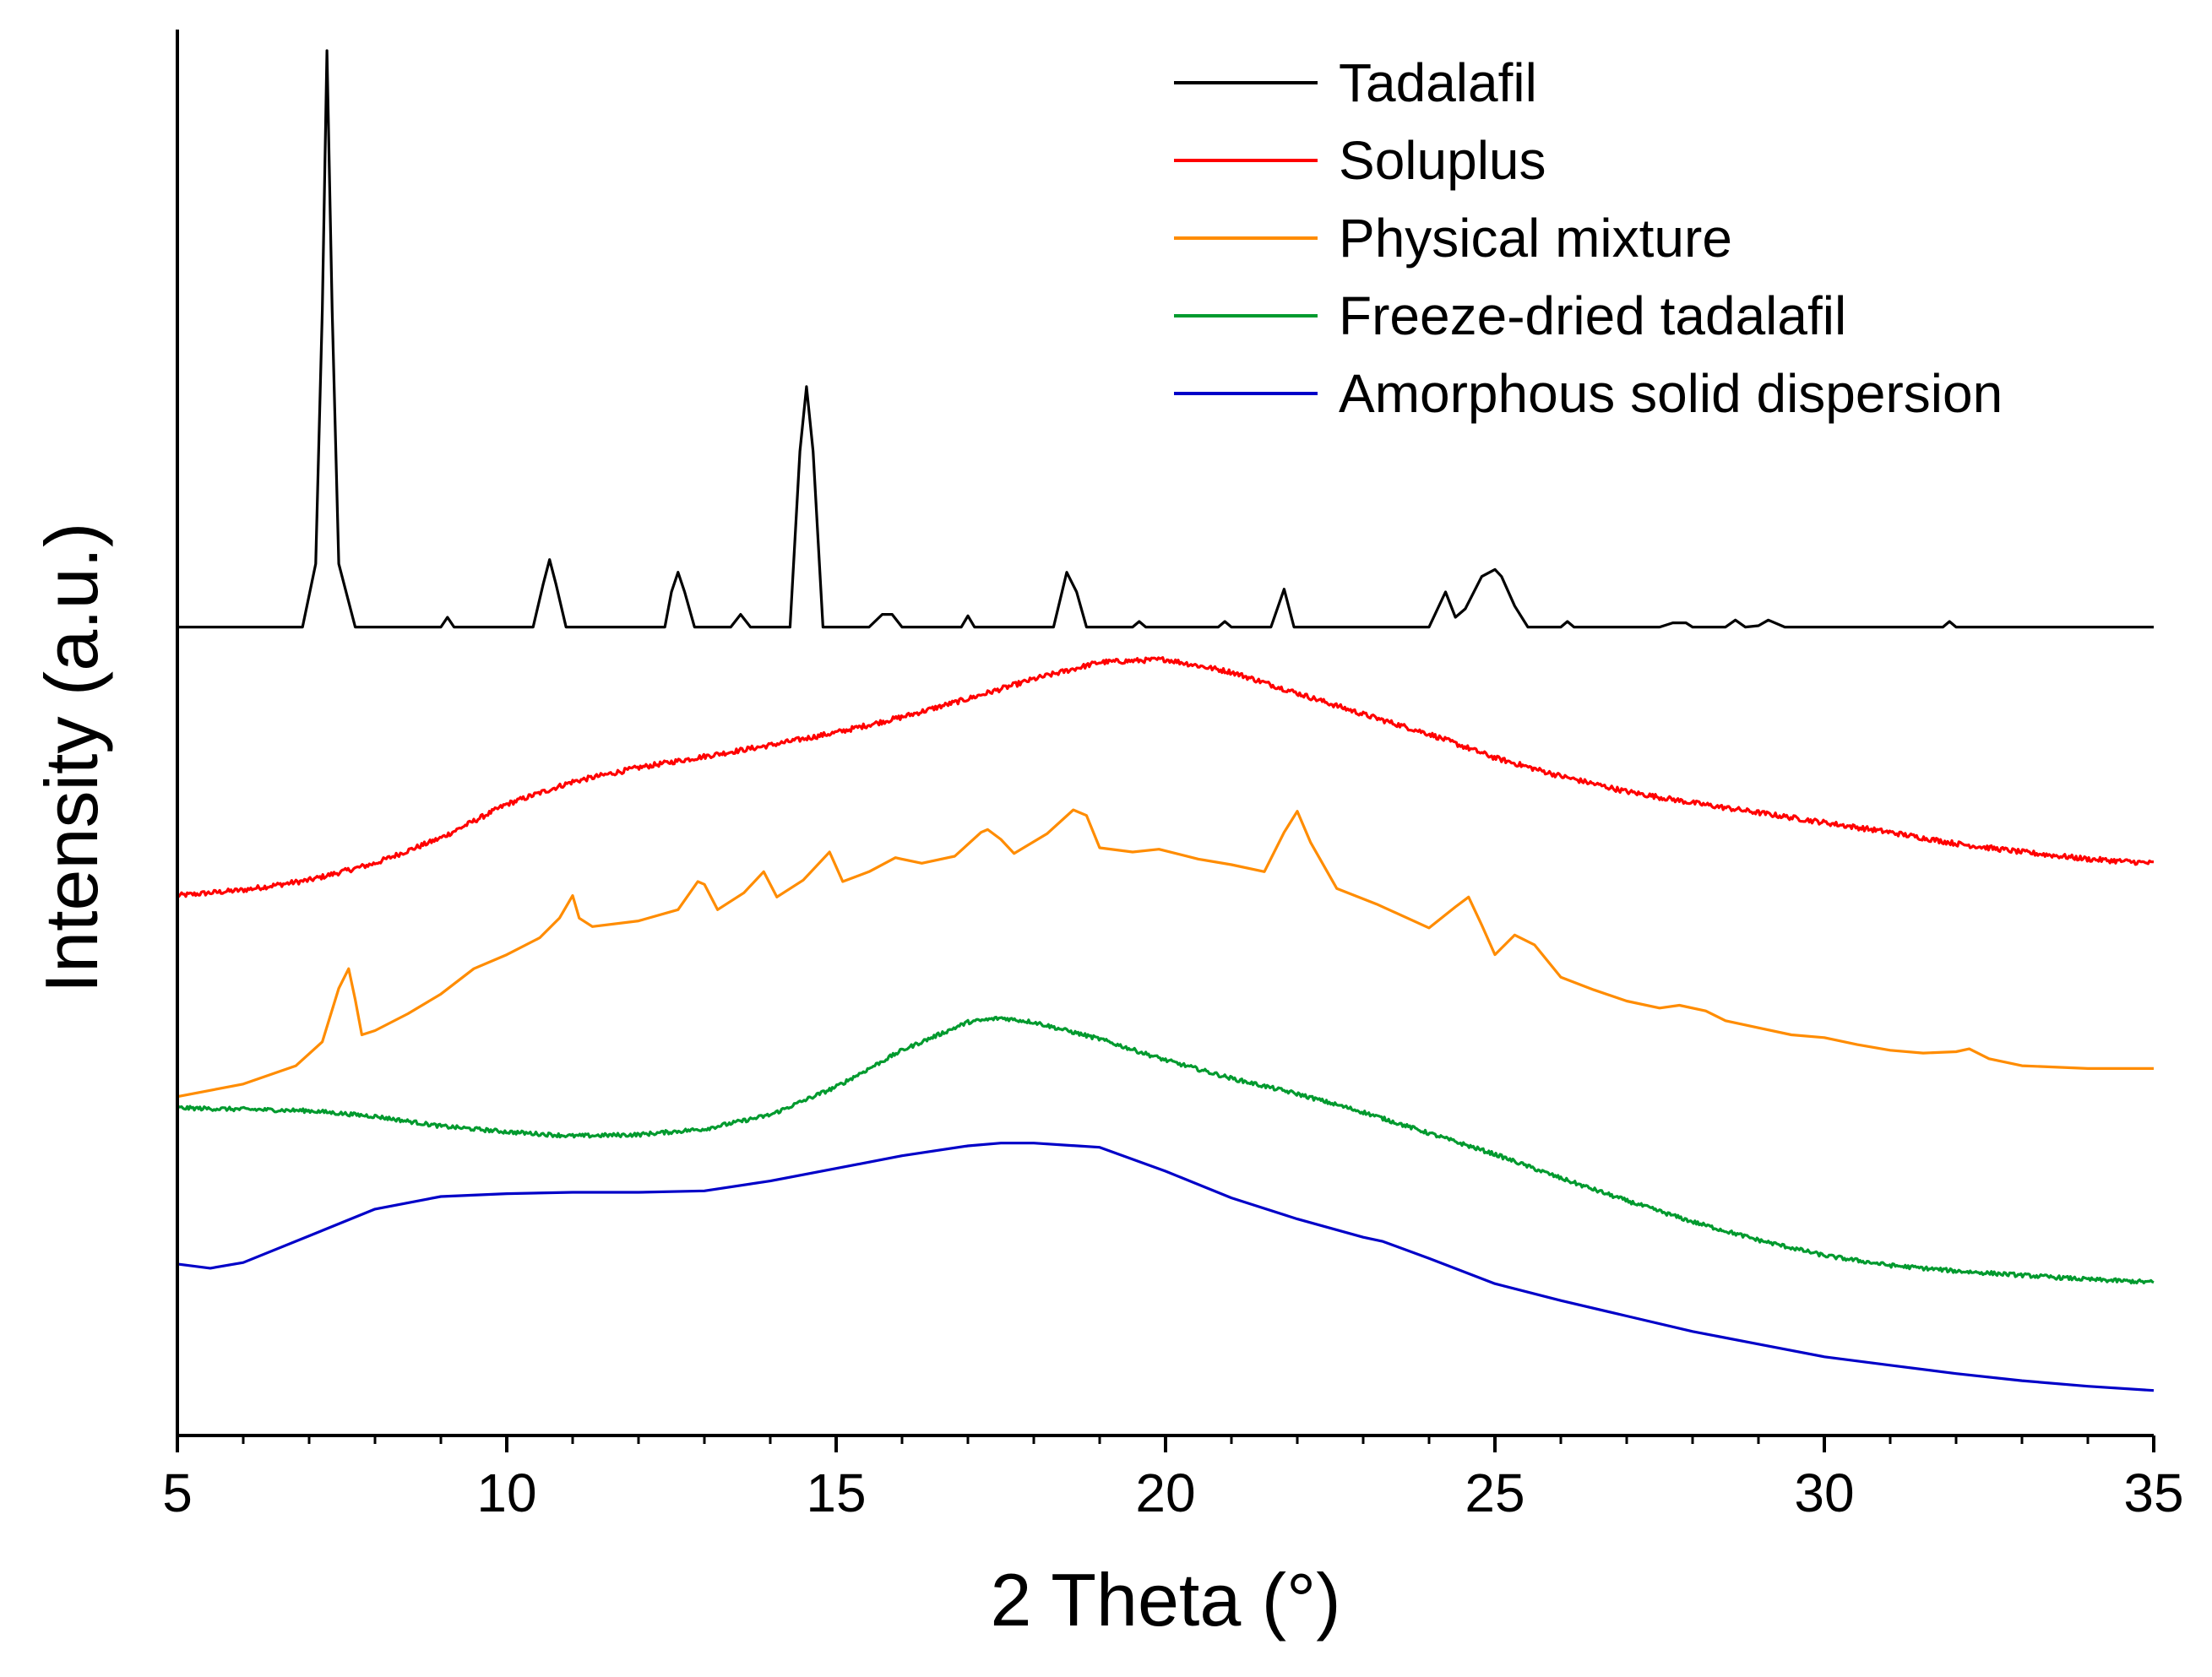  Describe the element at coordinates (1824, 1493) in the screenshot. I see `x-tick-label: 30` at that location.